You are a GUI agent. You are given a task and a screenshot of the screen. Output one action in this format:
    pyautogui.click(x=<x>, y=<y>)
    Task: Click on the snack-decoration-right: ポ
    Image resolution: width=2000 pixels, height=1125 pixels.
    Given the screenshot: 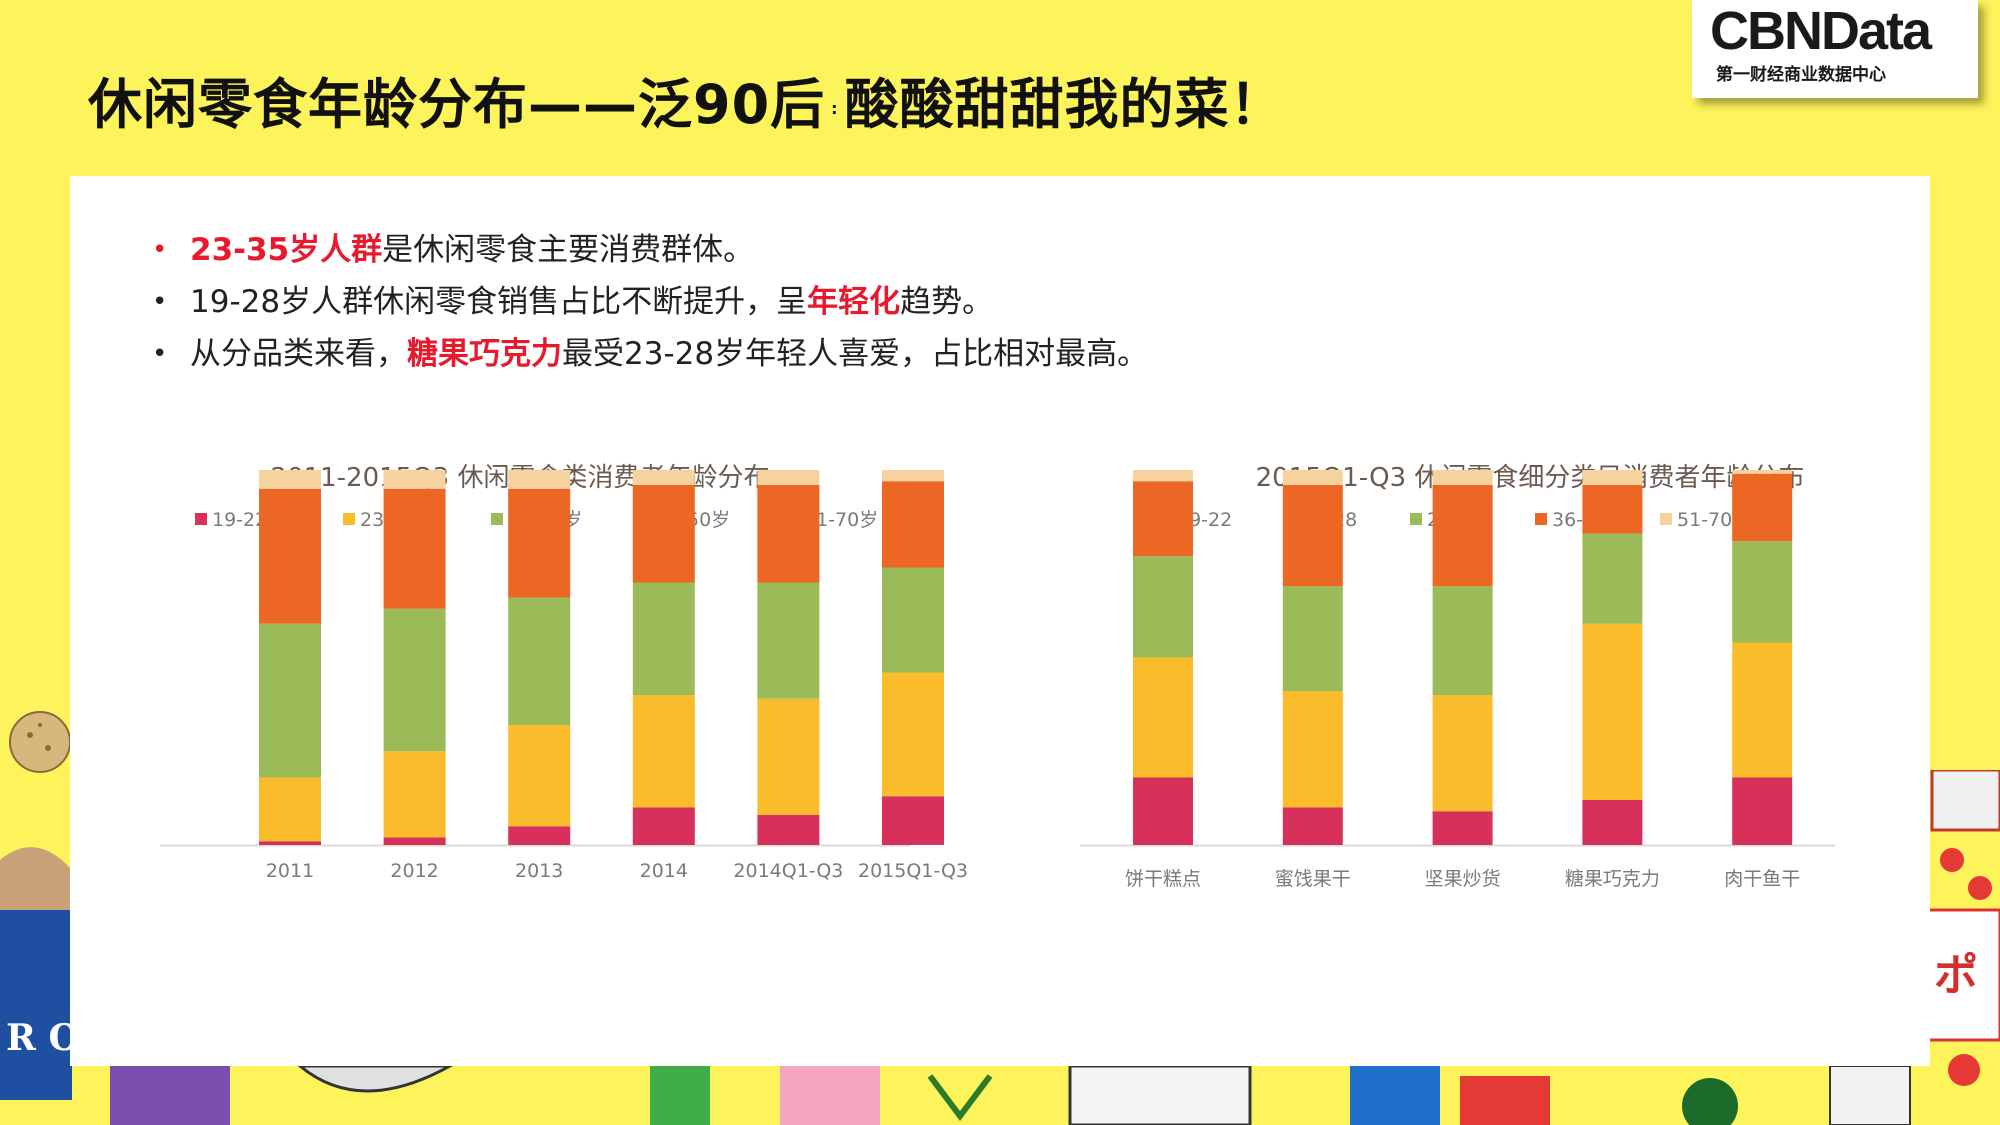 What is the action you would take?
    pyautogui.click(x=1964, y=928)
    